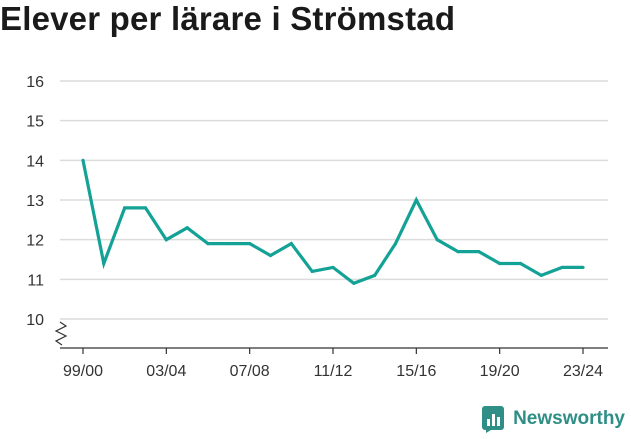  I want to click on bar-chart-doc-icon, so click(493, 419).